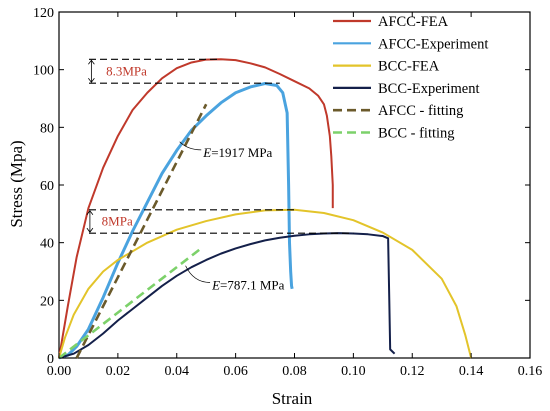 The width and height of the screenshot is (550, 411). What do you see at coordinates (292, 398) in the screenshot?
I see `x-axis-title: Strain` at bounding box center [292, 398].